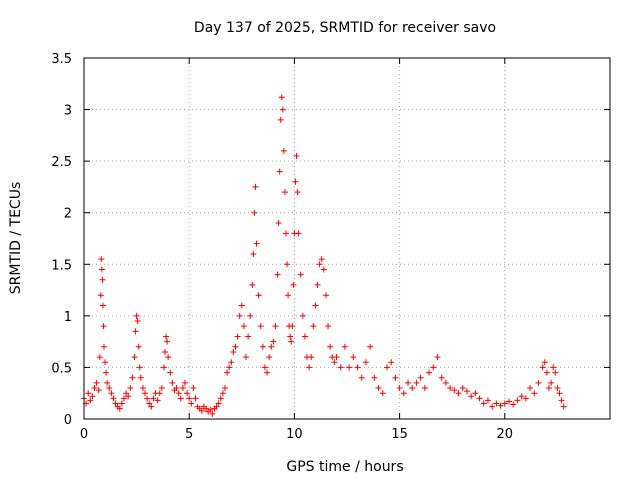 This screenshot has height=480, width=640. Describe the element at coordinates (68, 317) in the screenshot. I see `y-tick-label: 1` at that location.